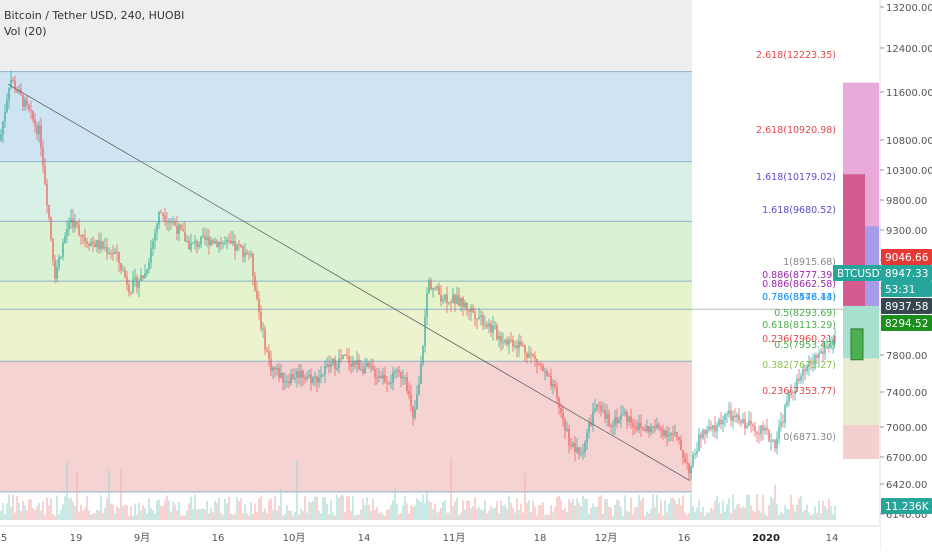 This screenshot has height=554, width=932. I want to click on fib-level-label: 0.886(8777.39), so click(799, 275).